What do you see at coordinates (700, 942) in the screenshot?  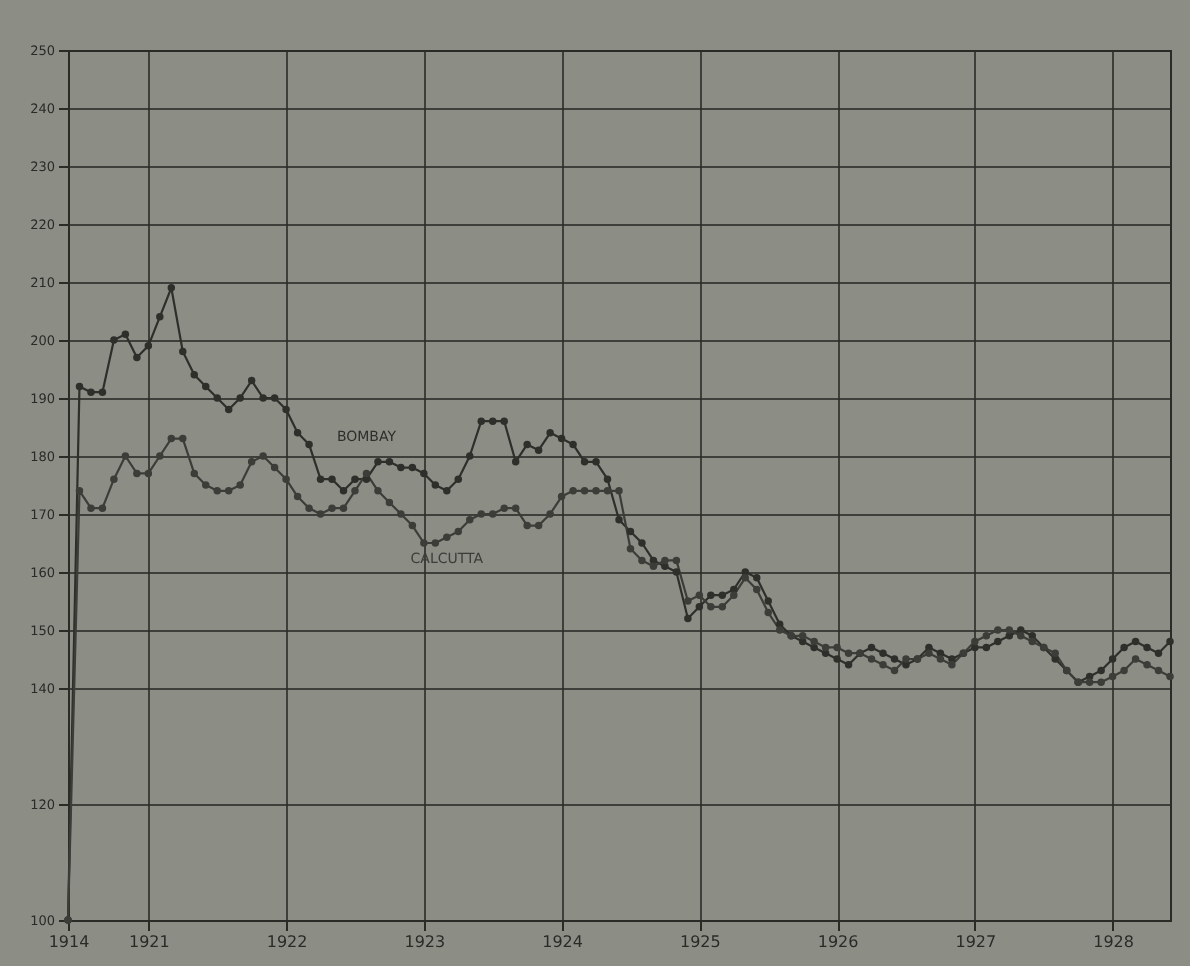 I see `x-tick-label: 1925` at bounding box center [700, 942].